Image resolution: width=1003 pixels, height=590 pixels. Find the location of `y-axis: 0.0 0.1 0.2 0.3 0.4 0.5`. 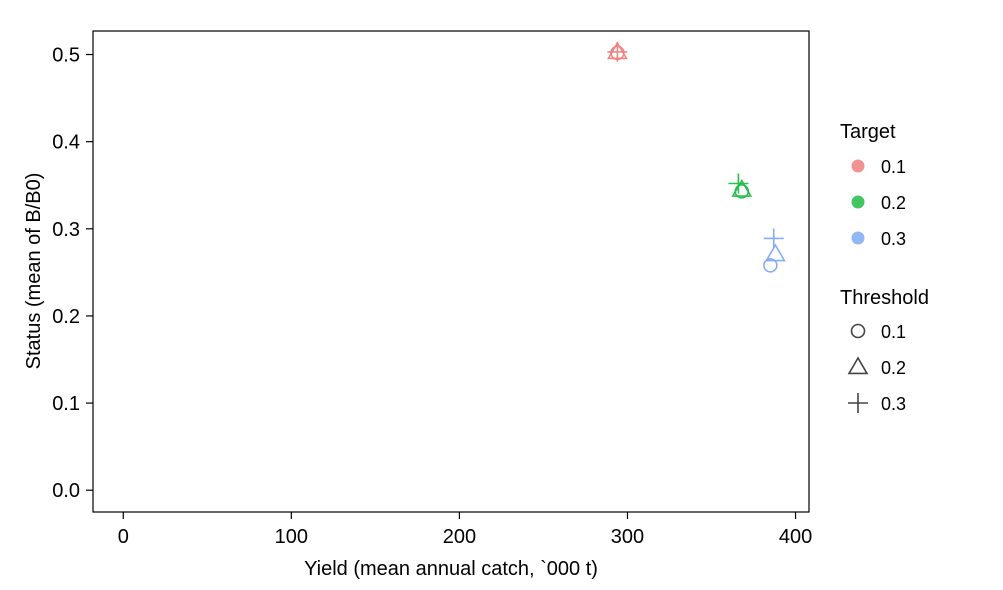

y-axis: 0.0 0.1 0.2 0.3 0.4 0.5 is located at coordinates (72, 273).